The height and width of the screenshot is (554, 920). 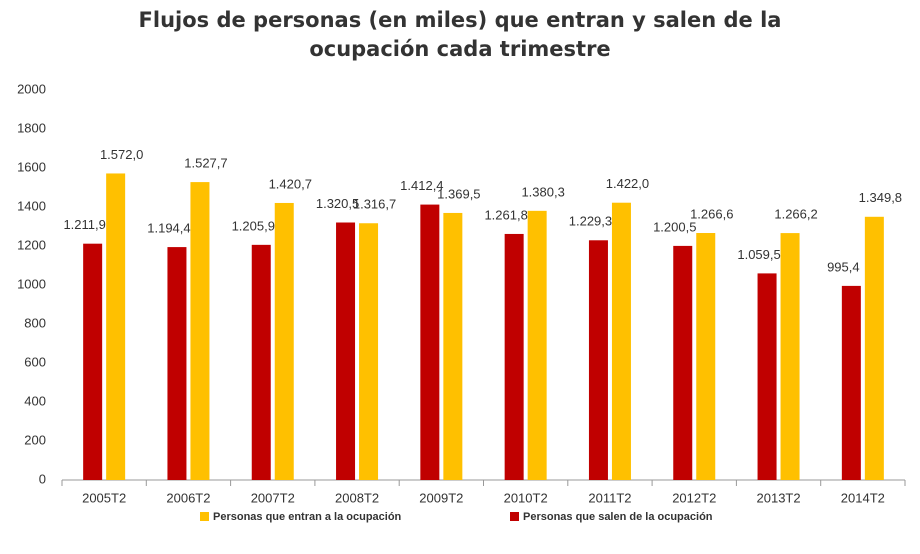 I want to click on x-tick-label: 2010T2, so click(x=526, y=497).